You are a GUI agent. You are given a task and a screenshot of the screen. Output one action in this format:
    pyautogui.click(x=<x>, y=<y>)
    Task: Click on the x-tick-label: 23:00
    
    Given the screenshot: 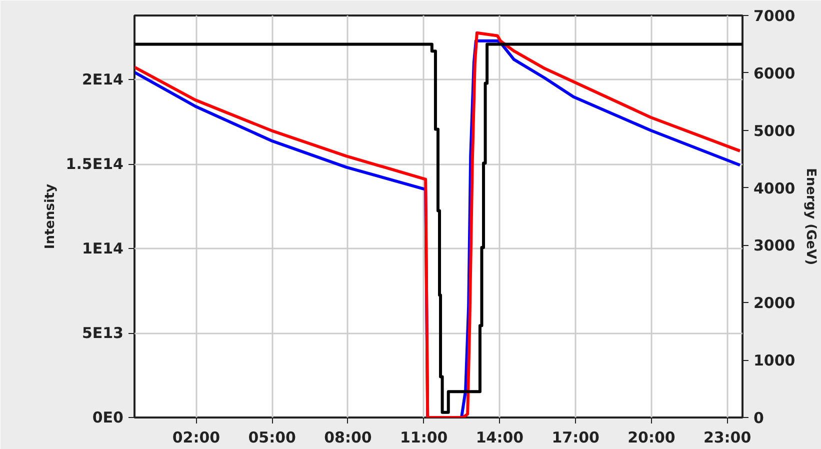 What is the action you would take?
    pyautogui.click(x=727, y=437)
    